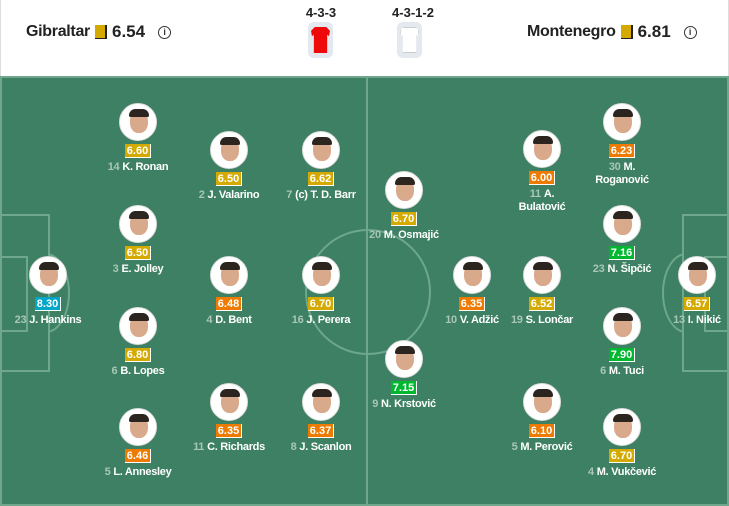  What do you see at coordinates (679, 320) in the screenshot?
I see `player-number: 13` at bounding box center [679, 320].